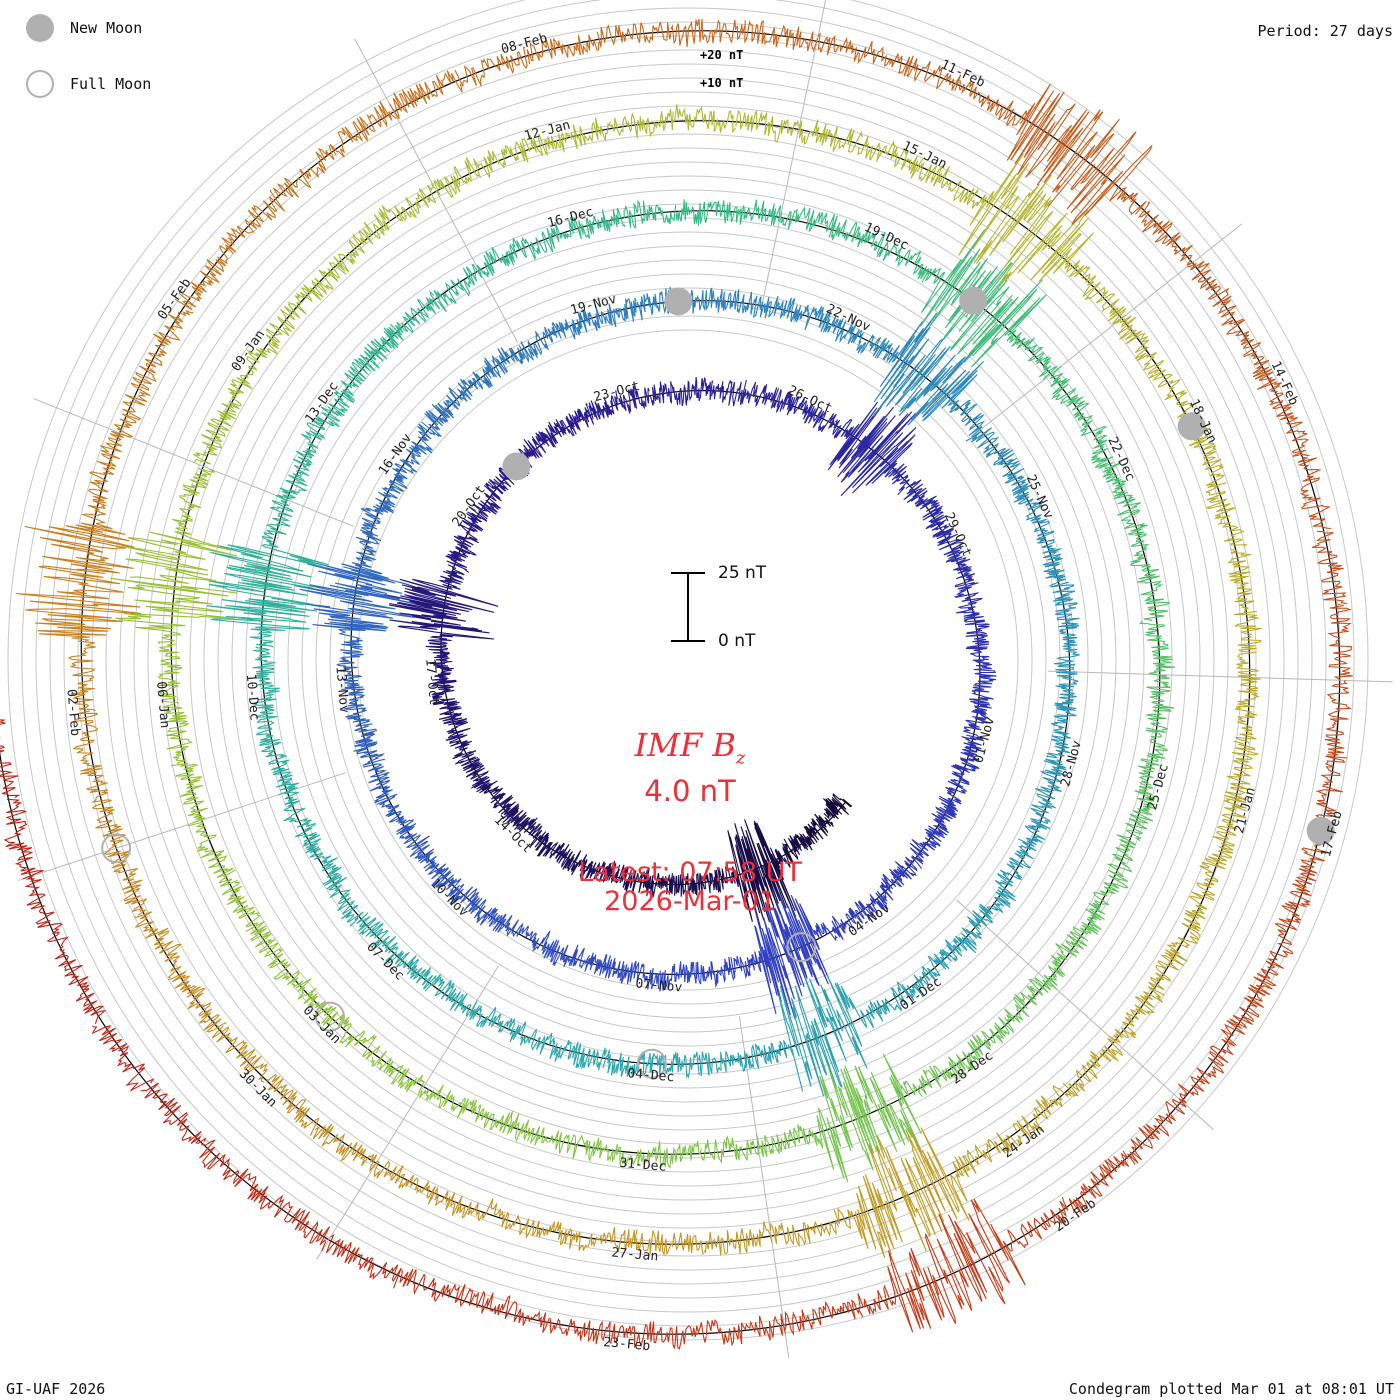 The image size is (1400, 1400). I want to click on scale-bar, so click(688, 607).